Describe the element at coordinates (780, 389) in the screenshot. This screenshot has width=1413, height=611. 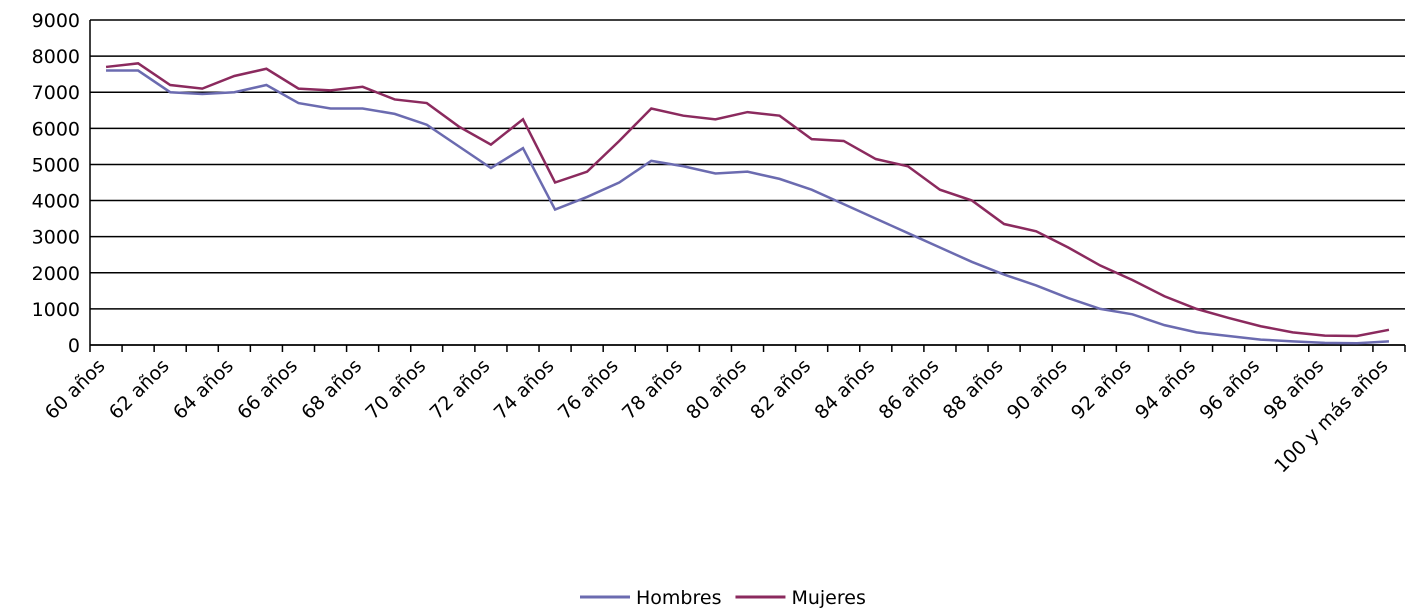
I see `x-tick-label: 82 años` at that location.